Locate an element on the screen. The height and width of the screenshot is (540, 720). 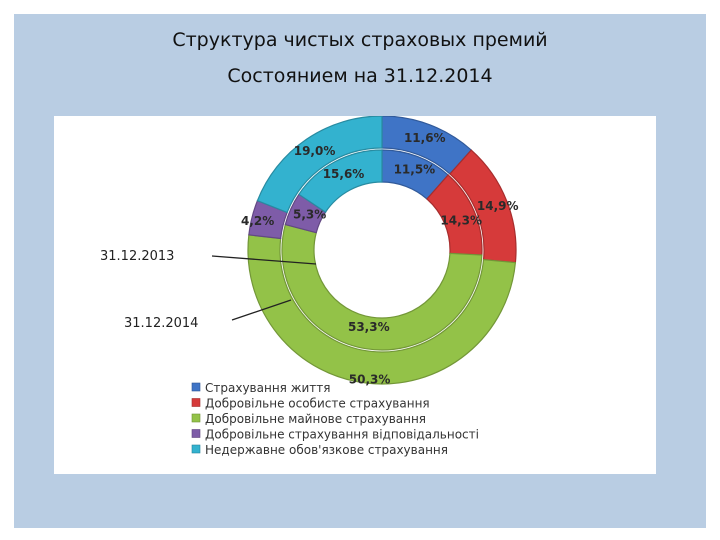
inner-ring-label-1: 11,5% is located at coordinates (415, 170).